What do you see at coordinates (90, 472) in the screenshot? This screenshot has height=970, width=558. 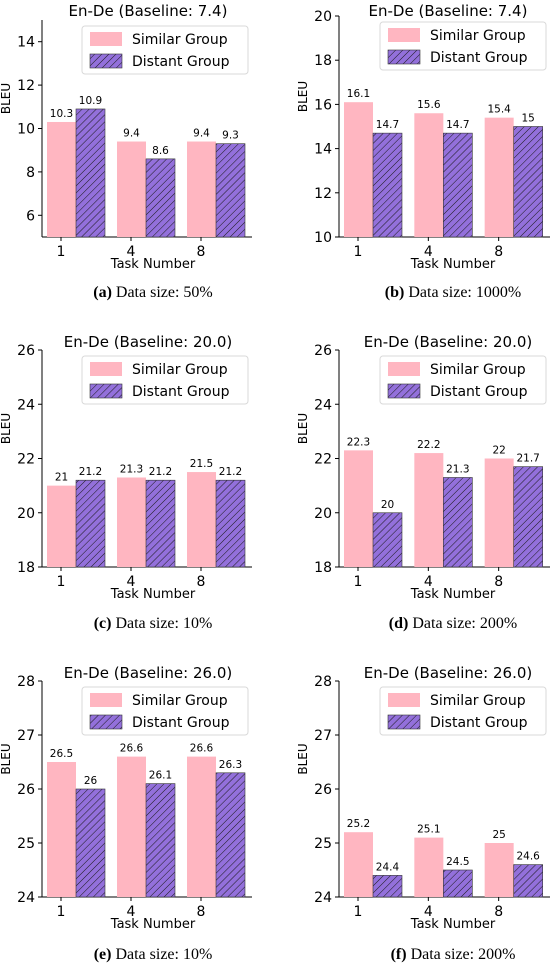 I see `data-label-distant-1: 21.2` at bounding box center [90, 472].